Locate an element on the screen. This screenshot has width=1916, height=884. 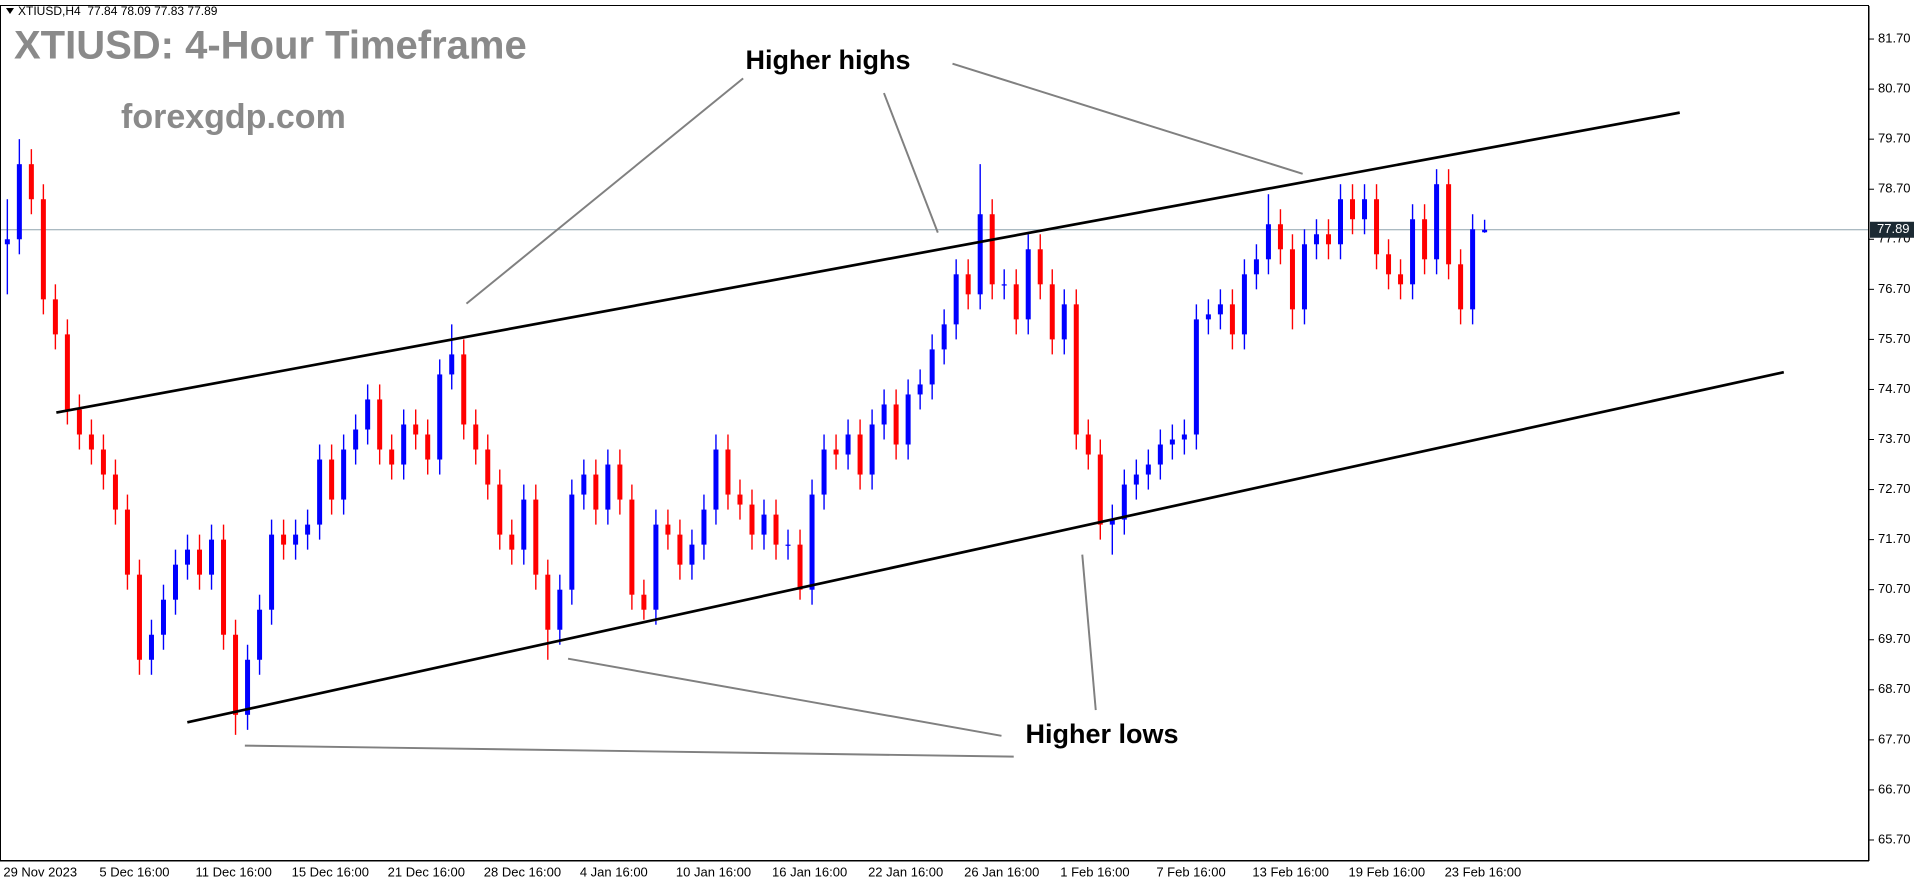
y-tick-label: 76.70 is located at coordinates (1894, 288).